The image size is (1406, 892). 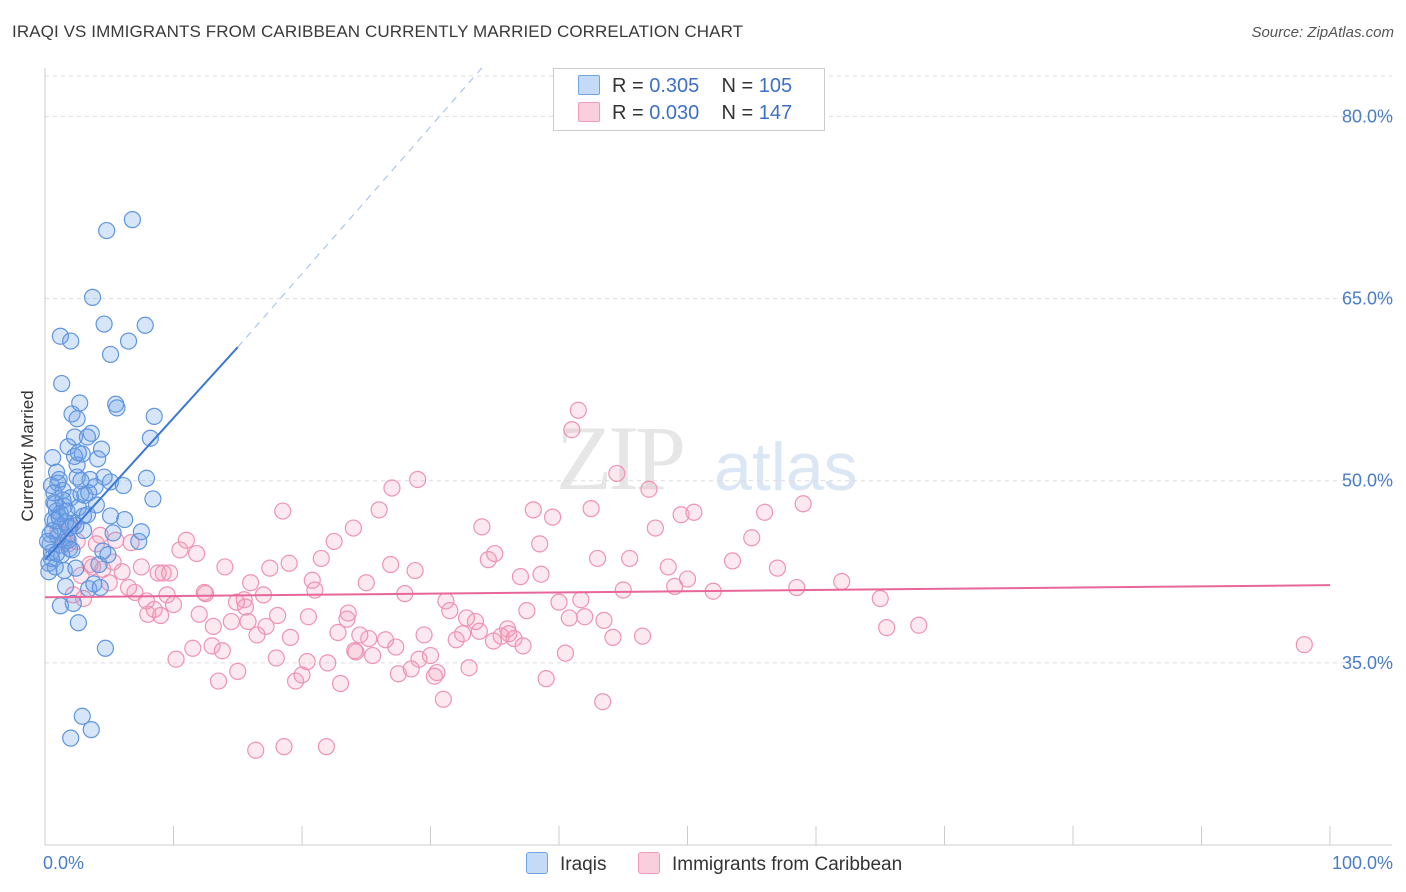 What do you see at coordinates (674, 113) in the screenshot?
I see `legend-r-value: 0.030` at bounding box center [674, 113].